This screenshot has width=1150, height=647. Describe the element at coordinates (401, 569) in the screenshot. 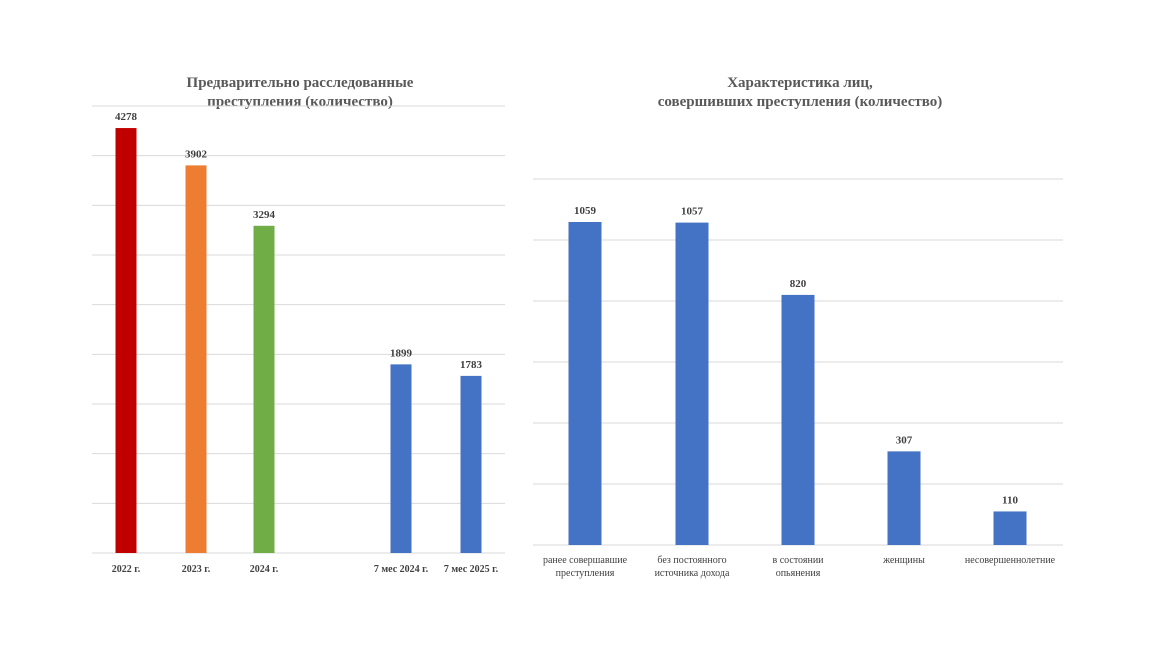

I see `category-label: 7 мес 2024 г.` at that location.